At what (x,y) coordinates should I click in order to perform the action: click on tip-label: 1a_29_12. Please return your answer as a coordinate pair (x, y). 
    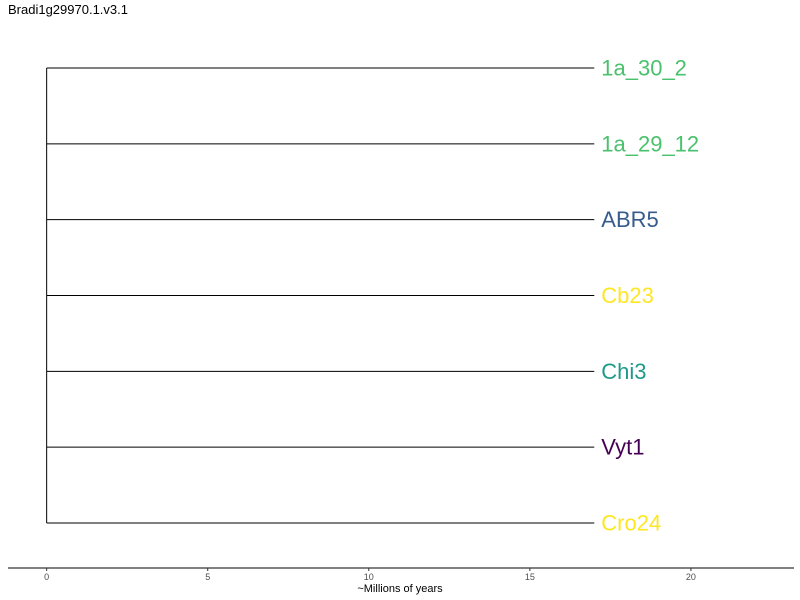
    Looking at the image, I should click on (650, 143).